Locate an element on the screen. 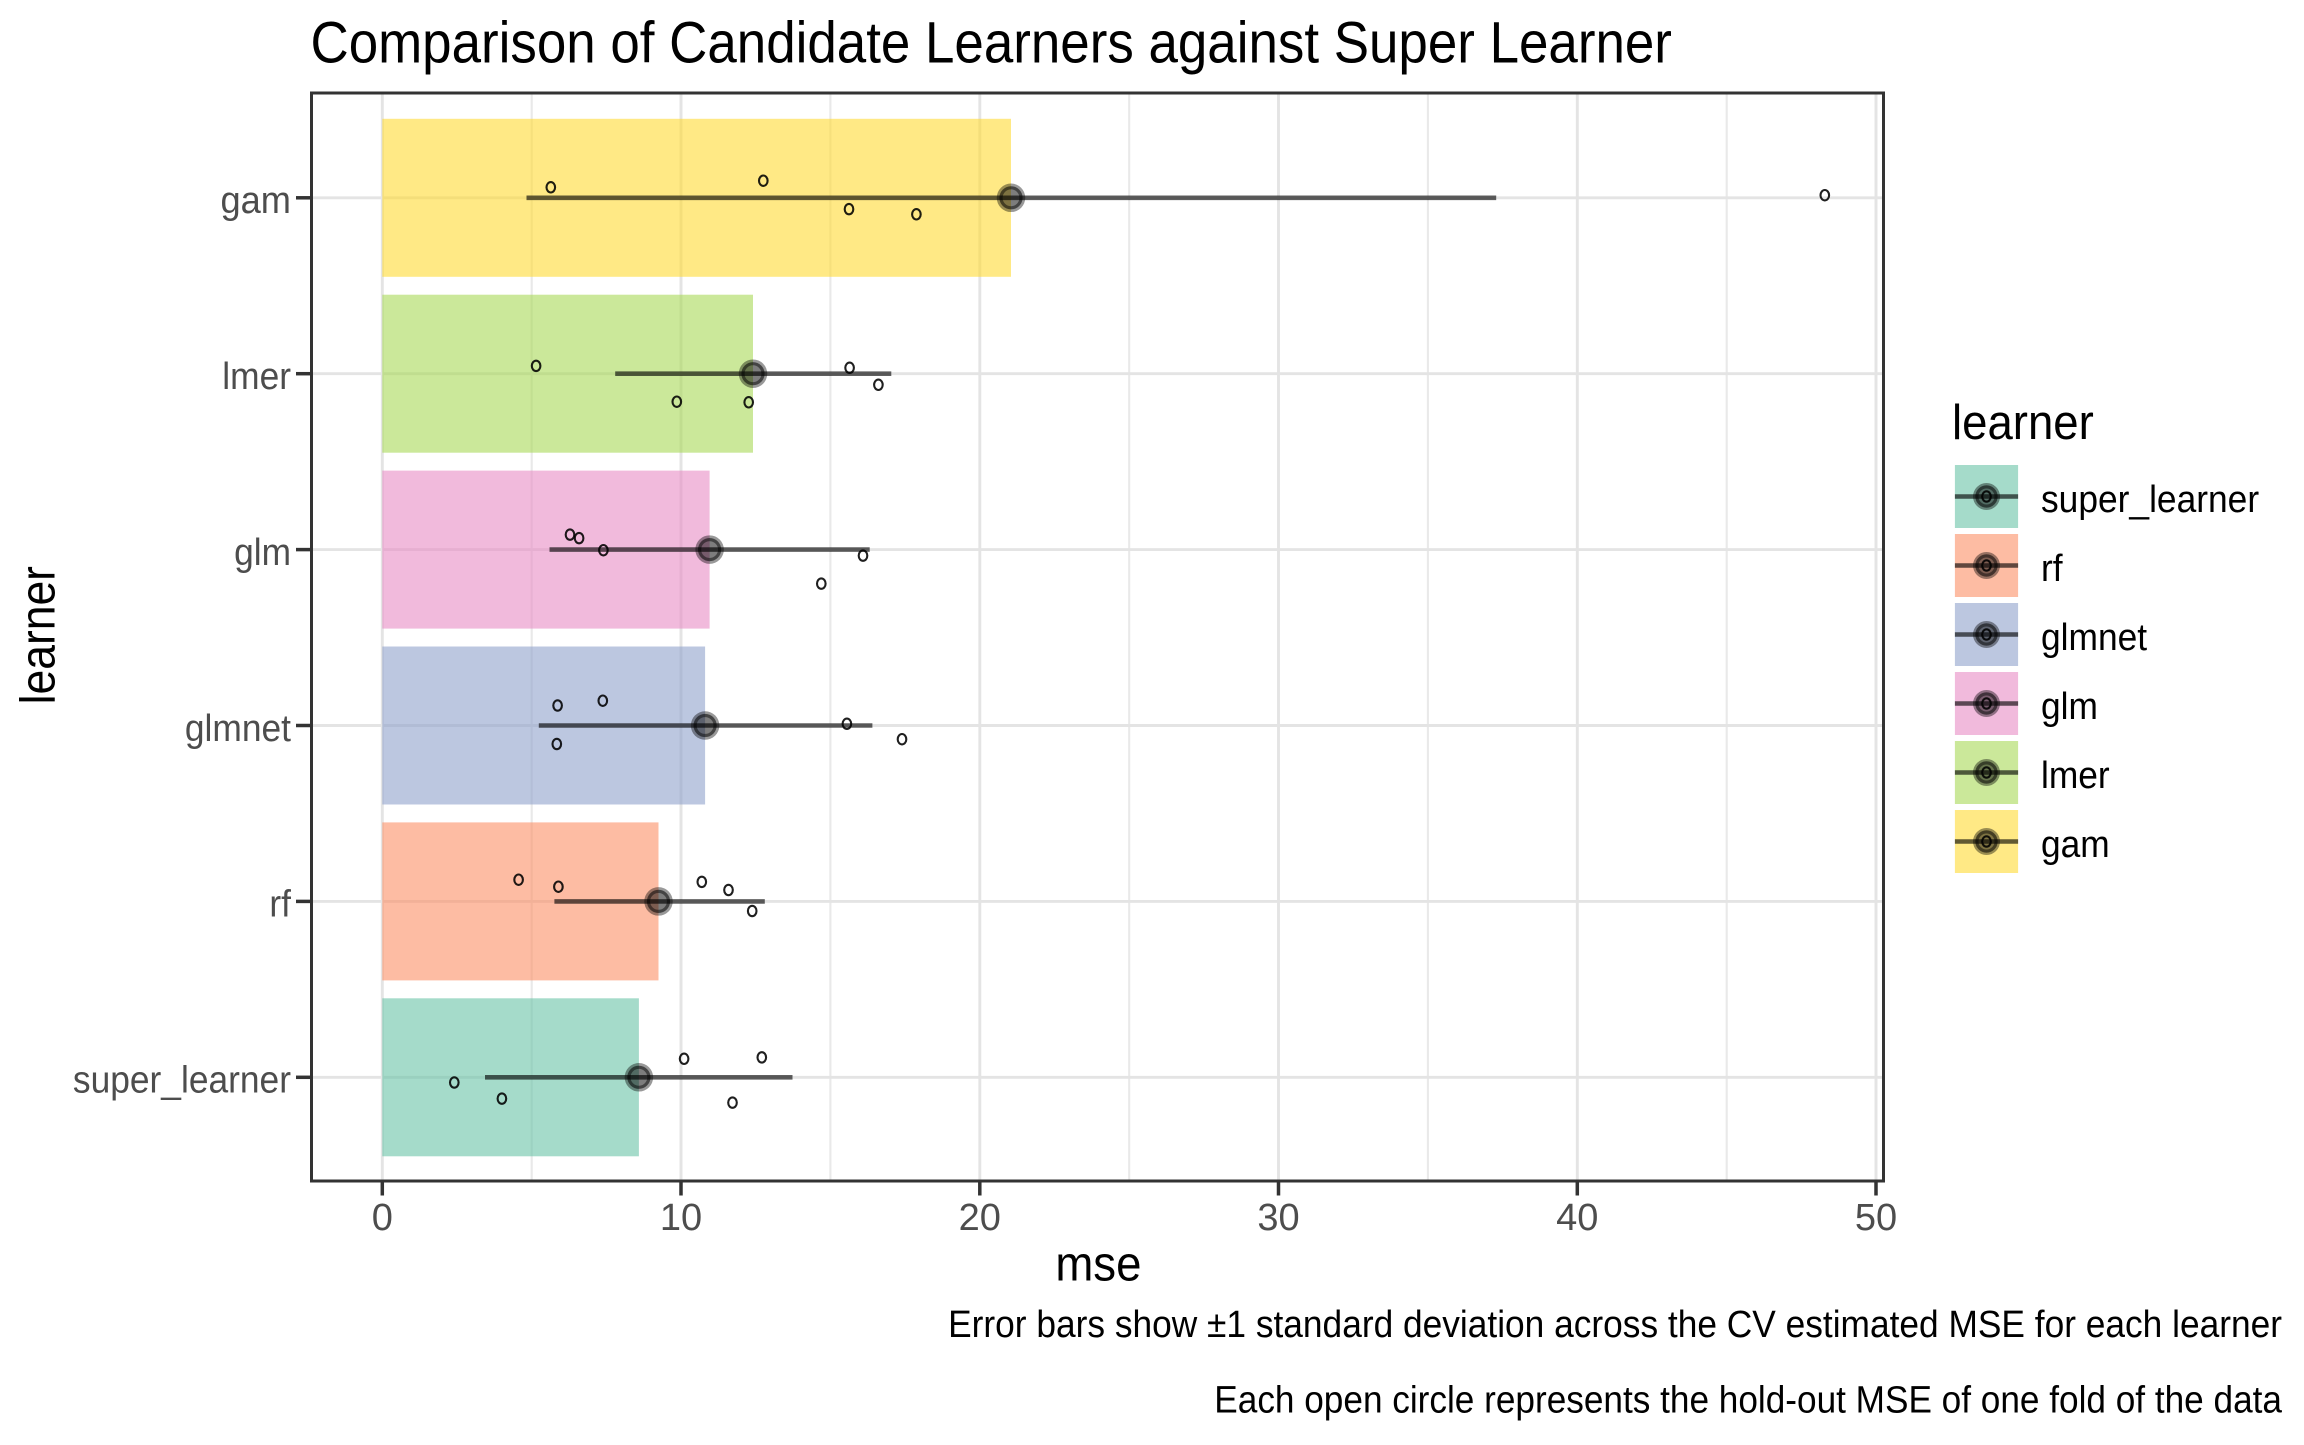 Image resolution: width=2304 pixels, height=1445 pixels. svg-text: 40 is located at coordinates (1577, 1218).